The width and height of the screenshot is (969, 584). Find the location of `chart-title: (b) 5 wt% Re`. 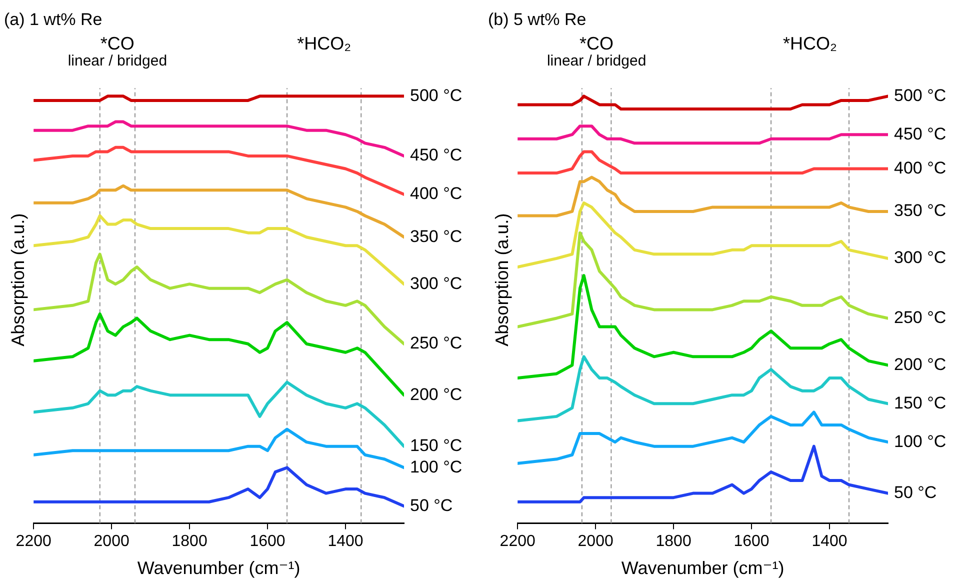

chart-title: (b) 5 wt% Re is located at coordinates (537, 19).